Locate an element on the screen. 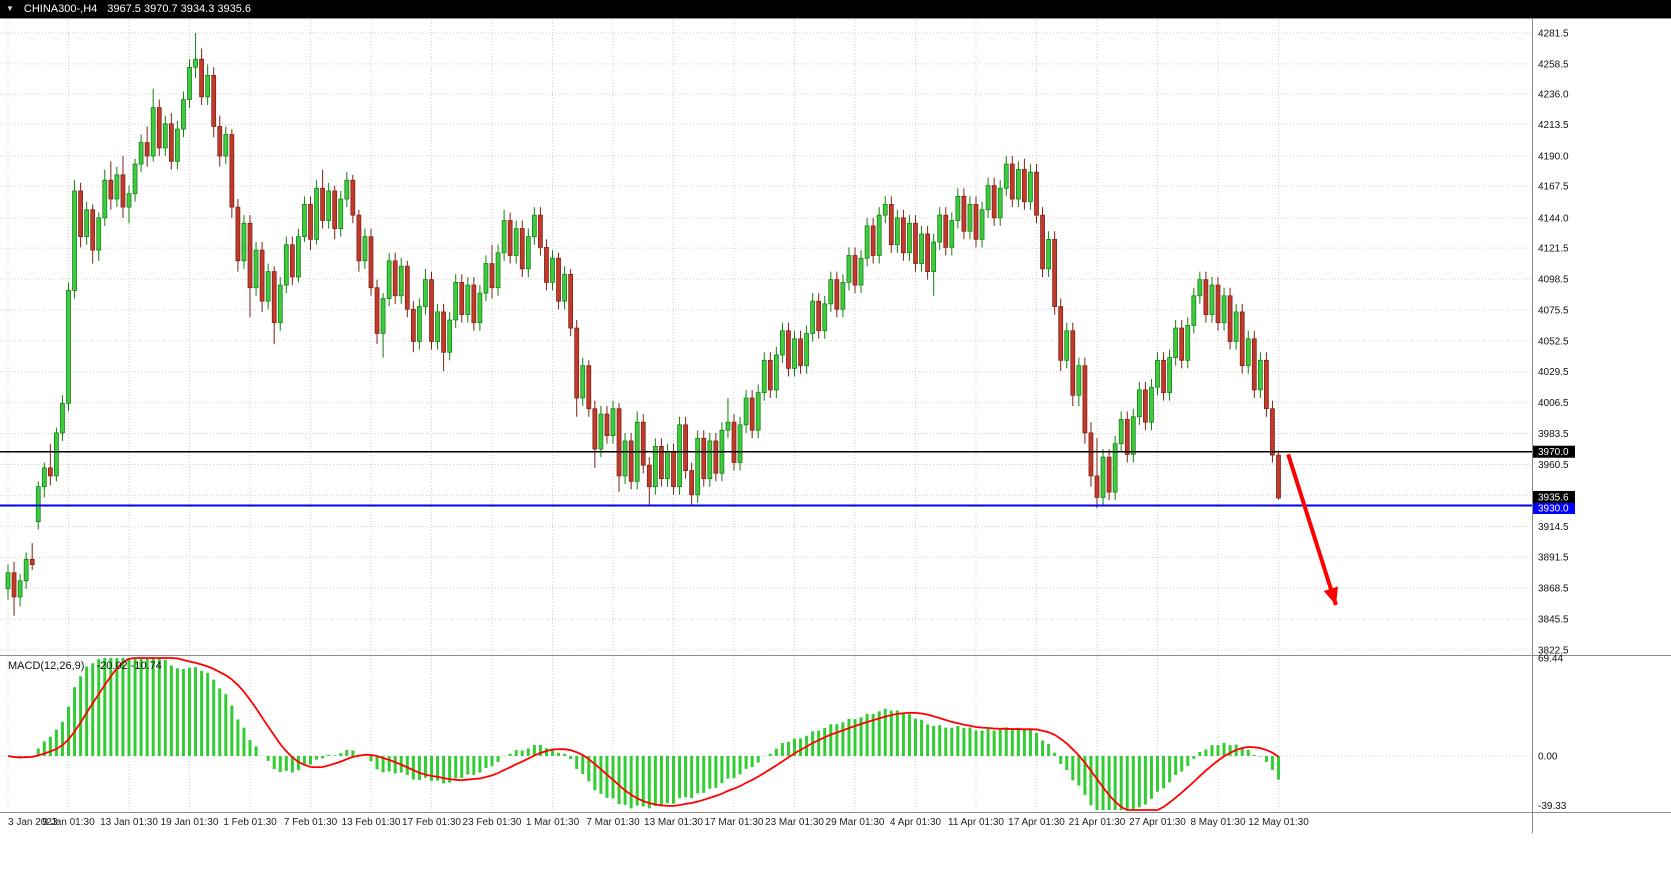 Image resolution: width=1671 pixels, height=889 pixels. trend-arrow is located at coordinates (1312, 529).